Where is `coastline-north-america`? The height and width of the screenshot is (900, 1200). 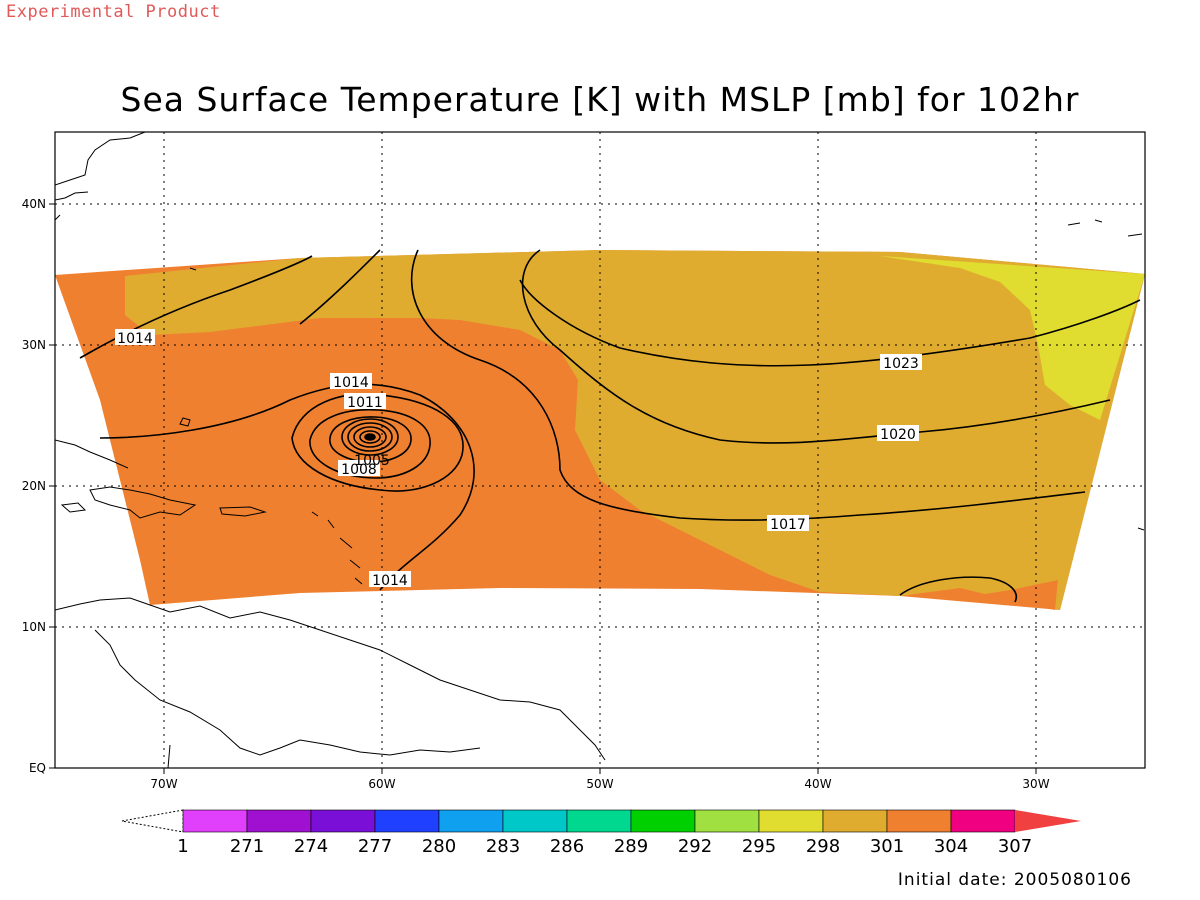
coastline-north-america is located at coordinates (100, 176).